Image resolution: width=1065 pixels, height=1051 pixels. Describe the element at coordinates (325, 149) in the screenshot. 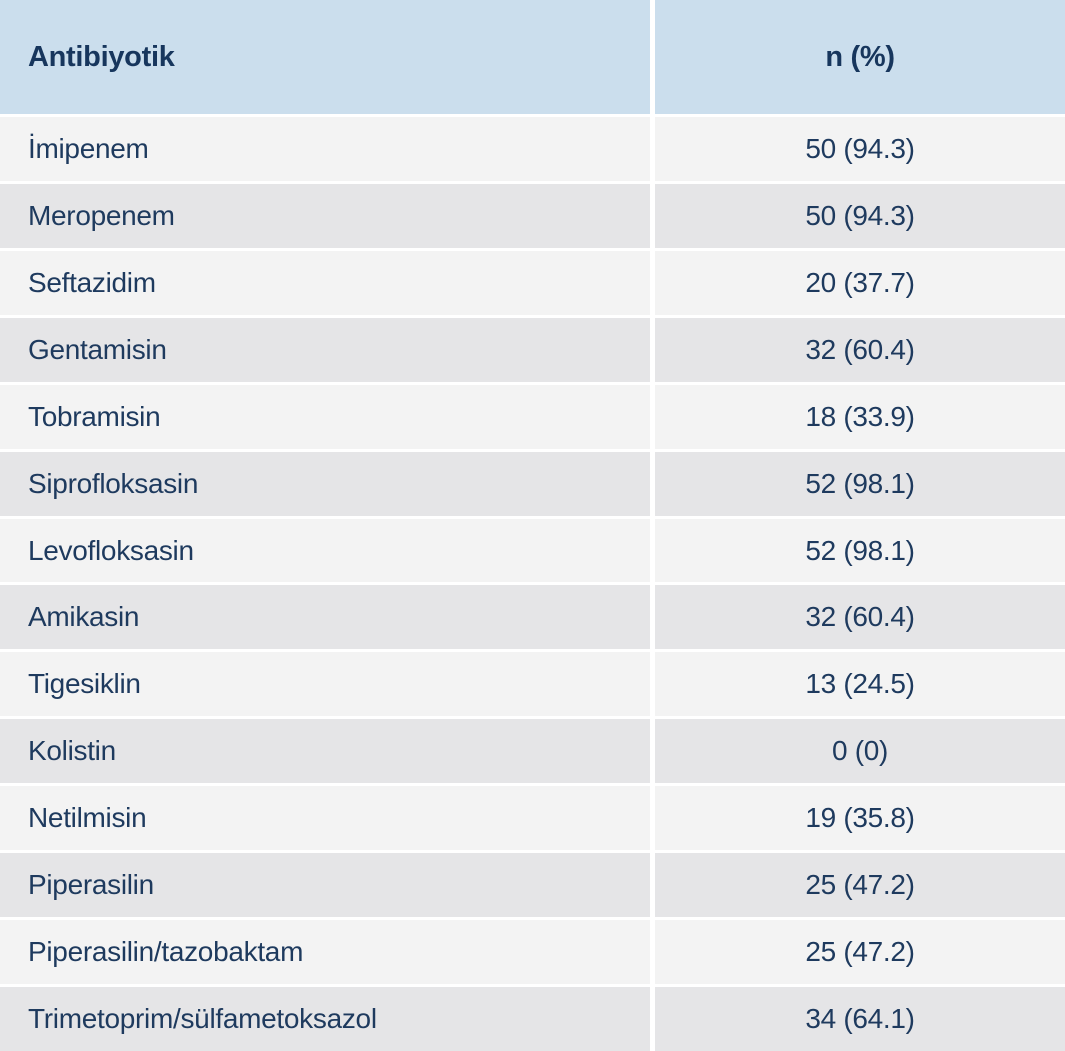

I see `antibiotic-name-cell: İmipenem` at that location.